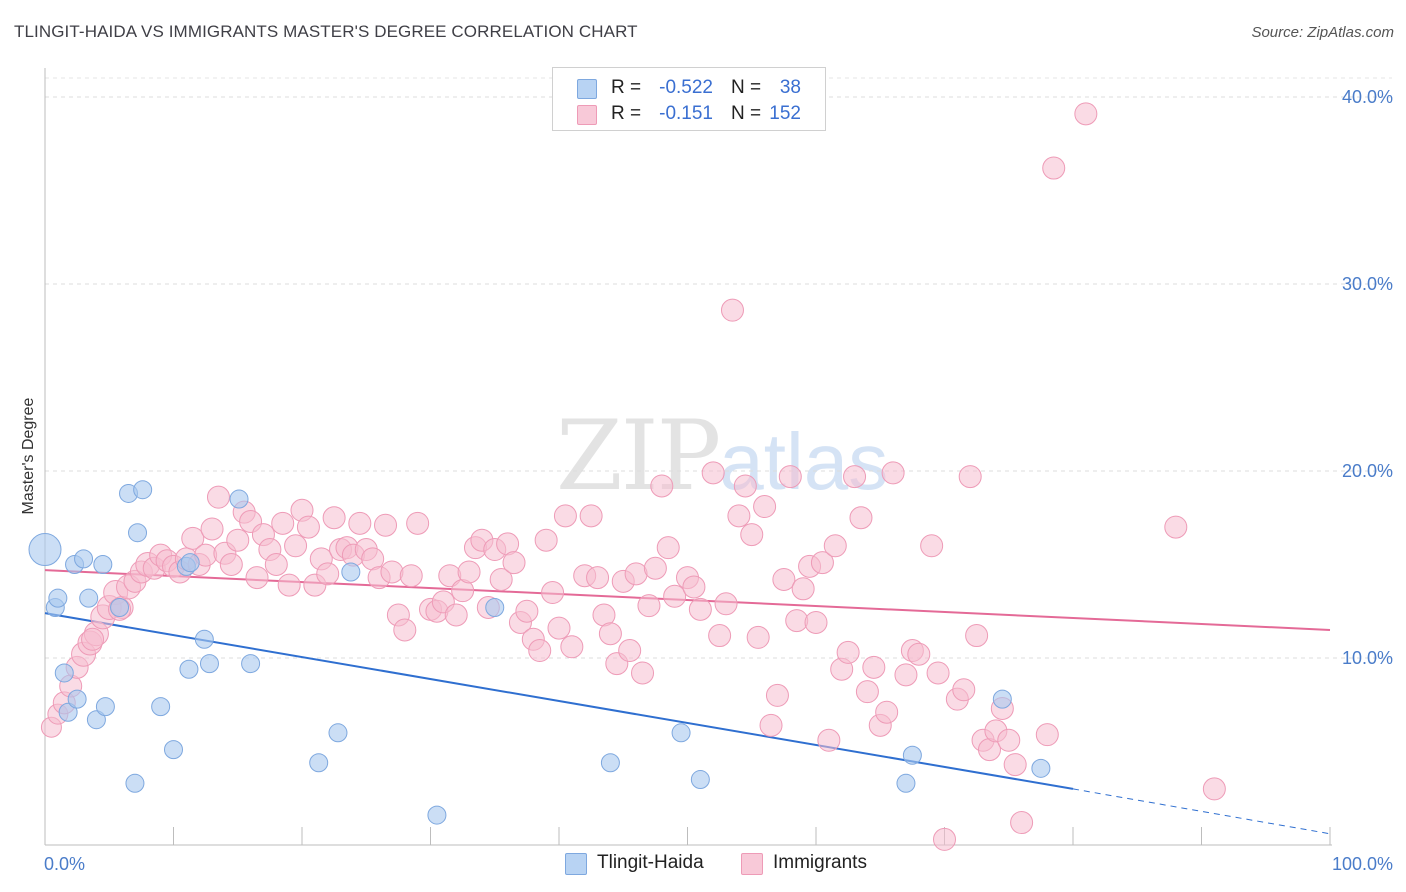 Image resolution: width=1406 pixels, height=892 pixels. What do you see at coordinates (576, 864) in the screenshot?
I see `bottom-legend-swatch-blue` at bounding box center [576, 864].